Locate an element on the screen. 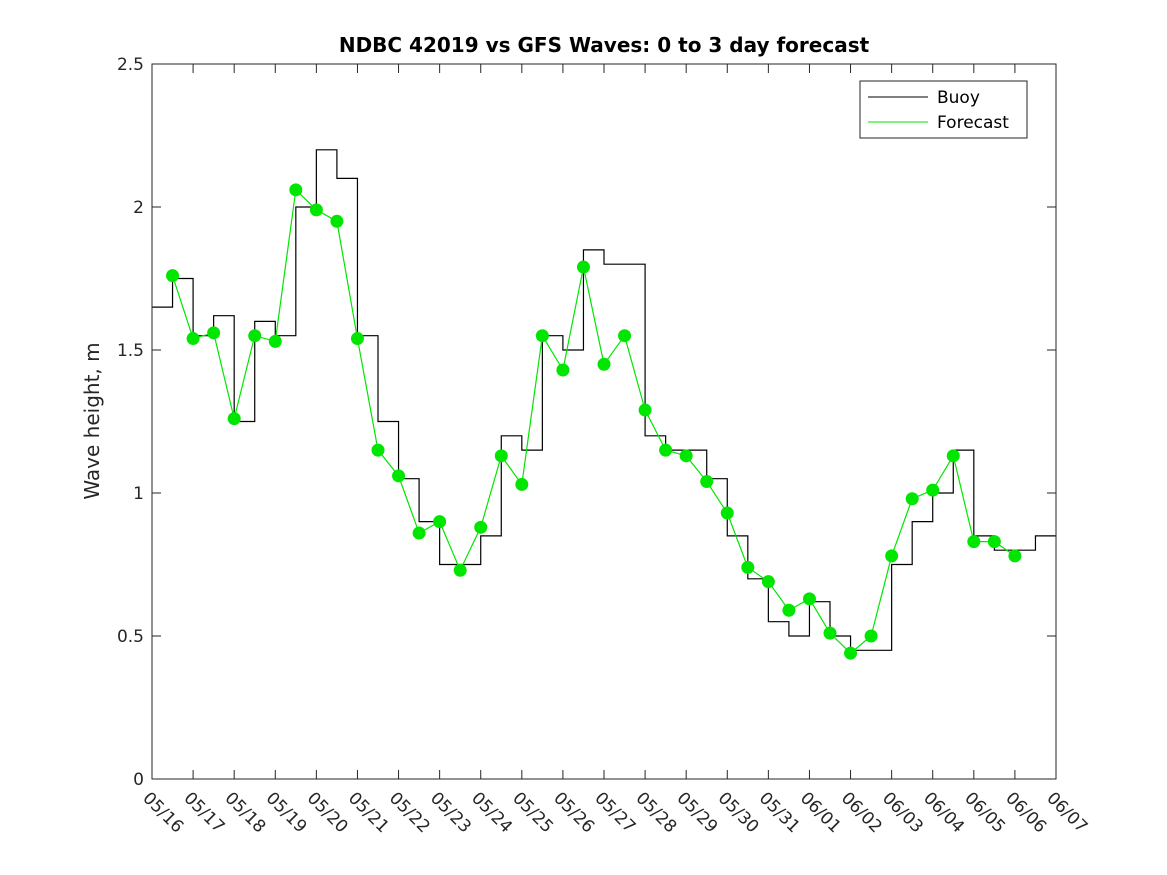 This screenshot has height=875, width=1167. x-tick-label: 06/04 is located at coordinates (943, 812).